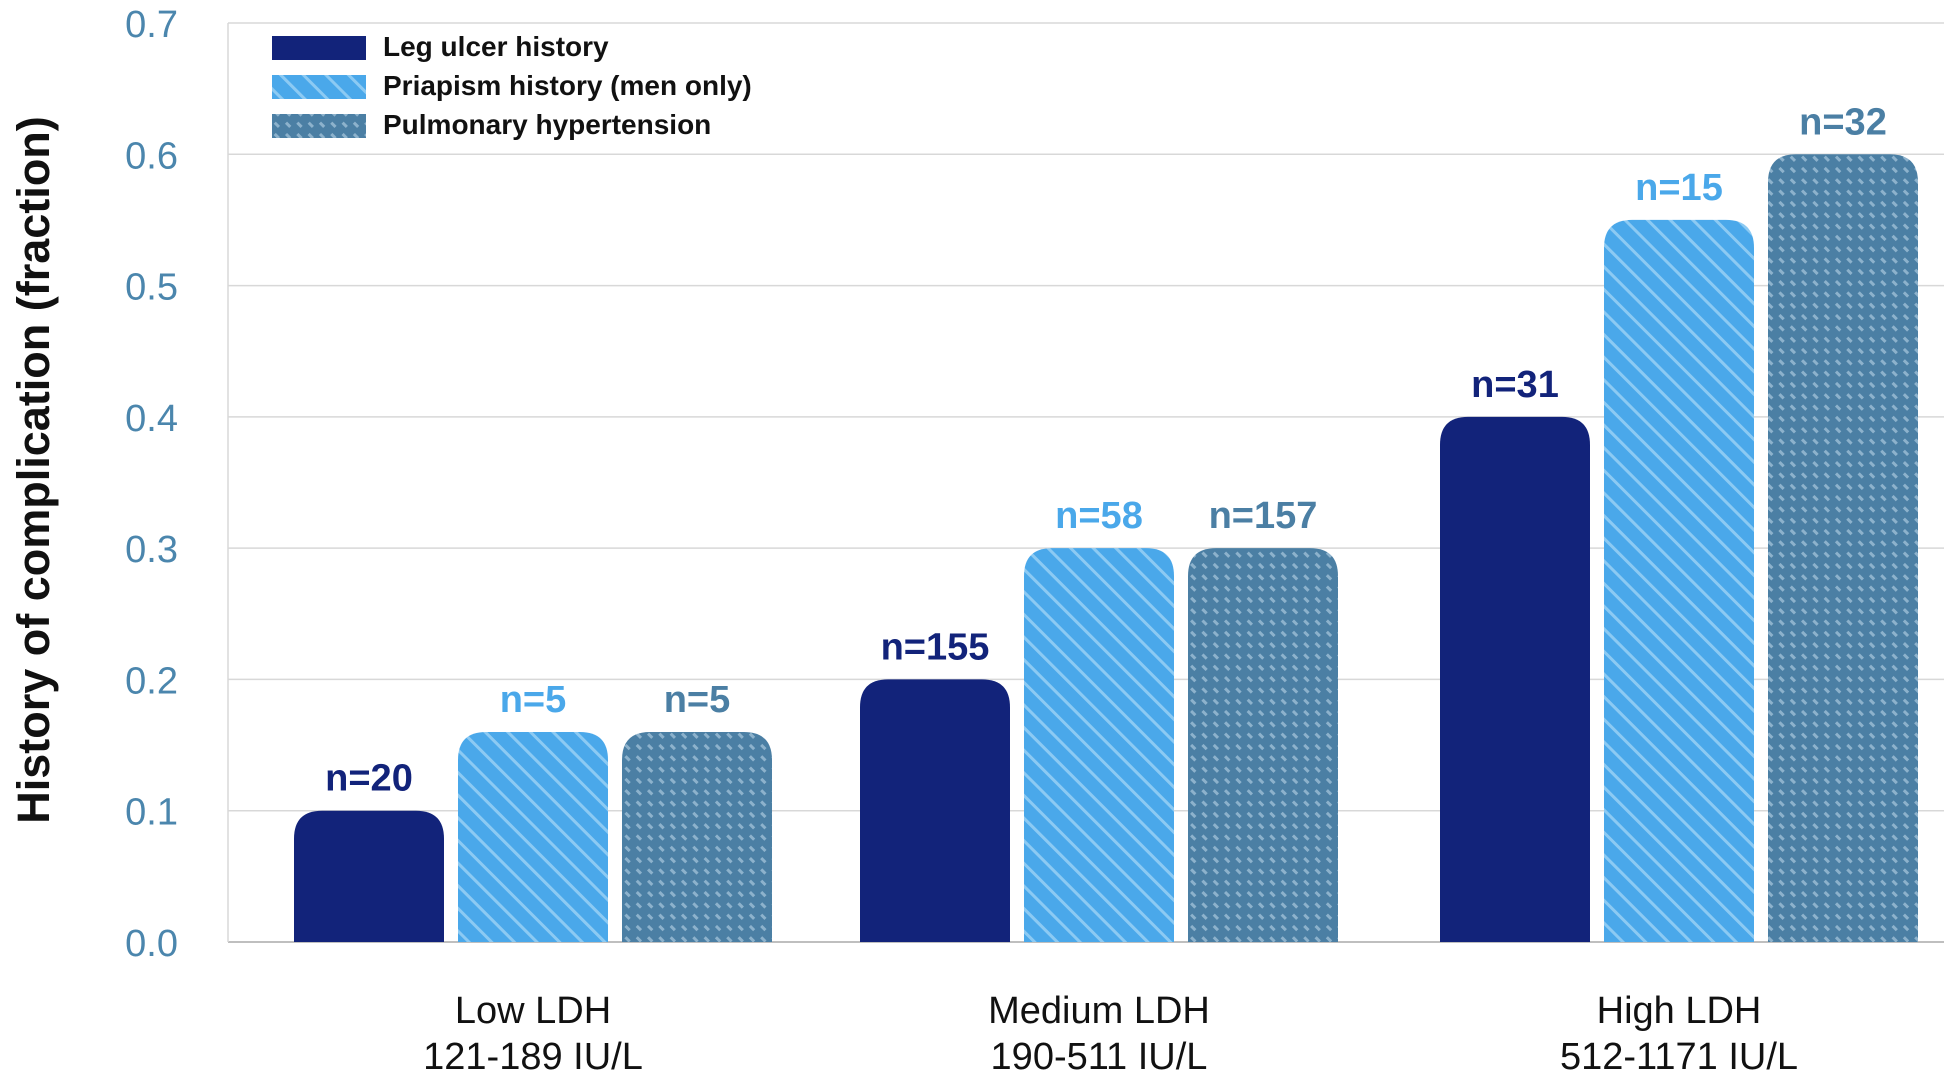 This screenshot has width=1944, height=1079. What do you see at coordinates (1099, 516) in the screenshot?
I see `bar-value-label: n=58` at bounding box center [1099, 516].